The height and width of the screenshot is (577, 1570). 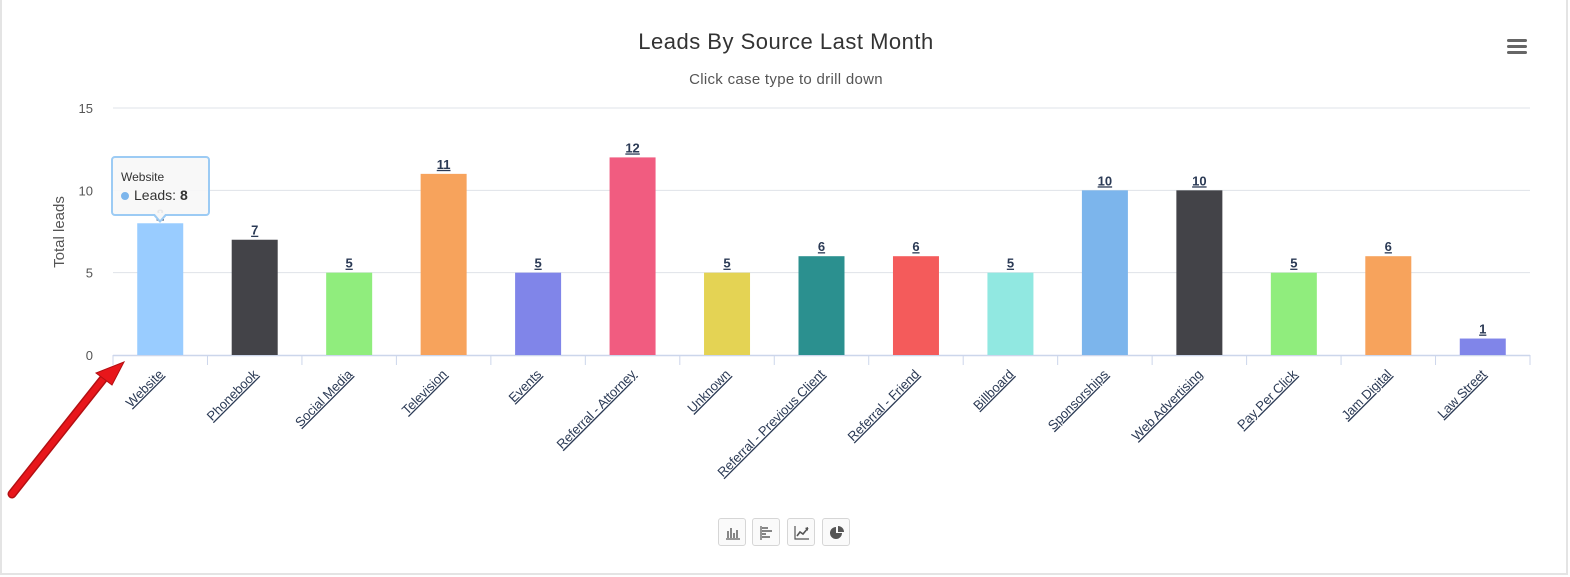 I want to click on bar-website, so click(x=160, y=289).